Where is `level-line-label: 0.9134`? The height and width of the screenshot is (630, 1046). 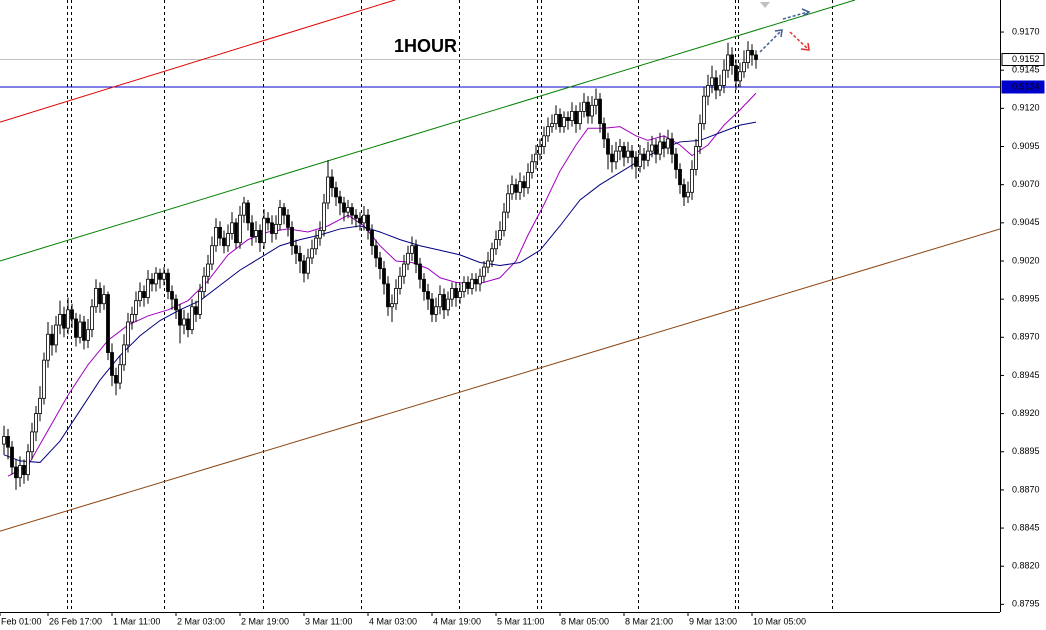 level-line-label: 0.9134 is located at coordinates (1026, 86).